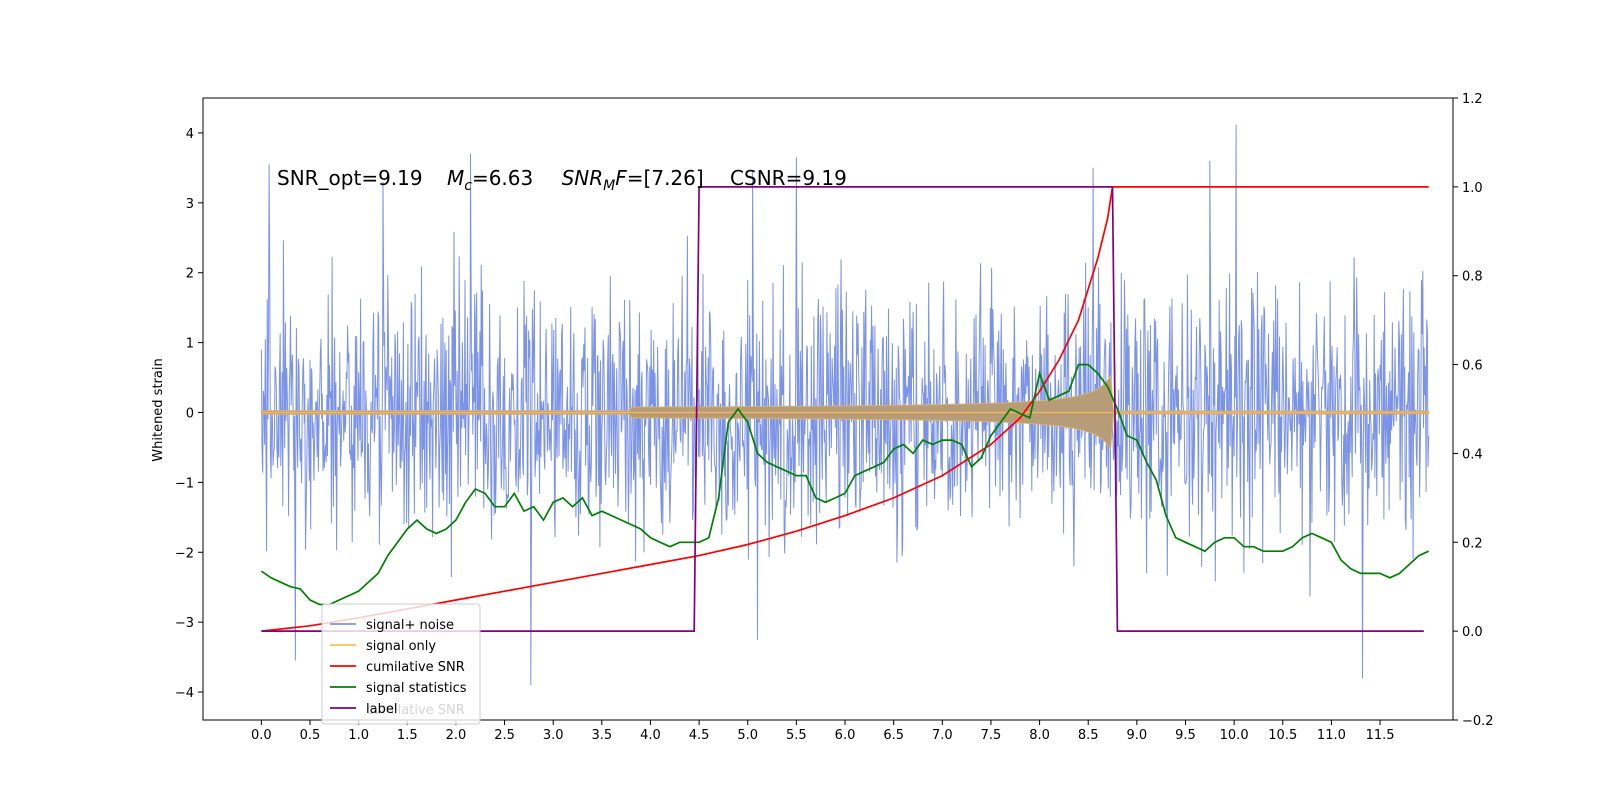  What do you see at coordinates (158, 409) in the screenshot?
I see `y-axis-label: Whitened strain` at bounding box center [158, 409].